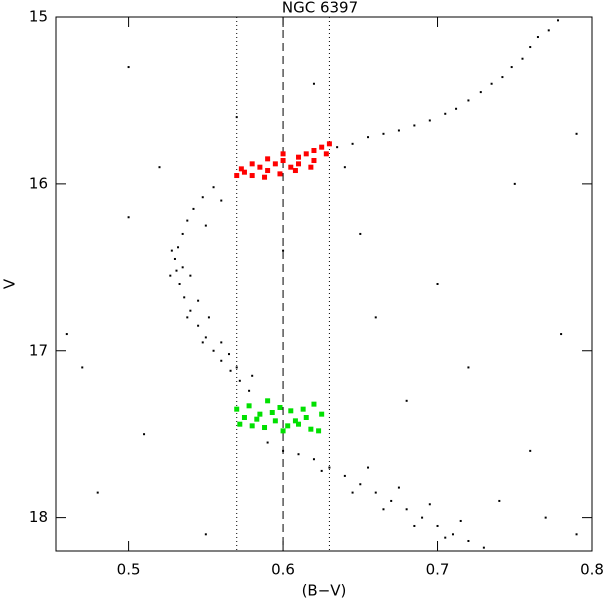 This screenshot has height=606, width=603. What do you see at coordinates (38, 517) in the screenshot?
I see `y-tick-label: 18` at bounding box center [38, 517].